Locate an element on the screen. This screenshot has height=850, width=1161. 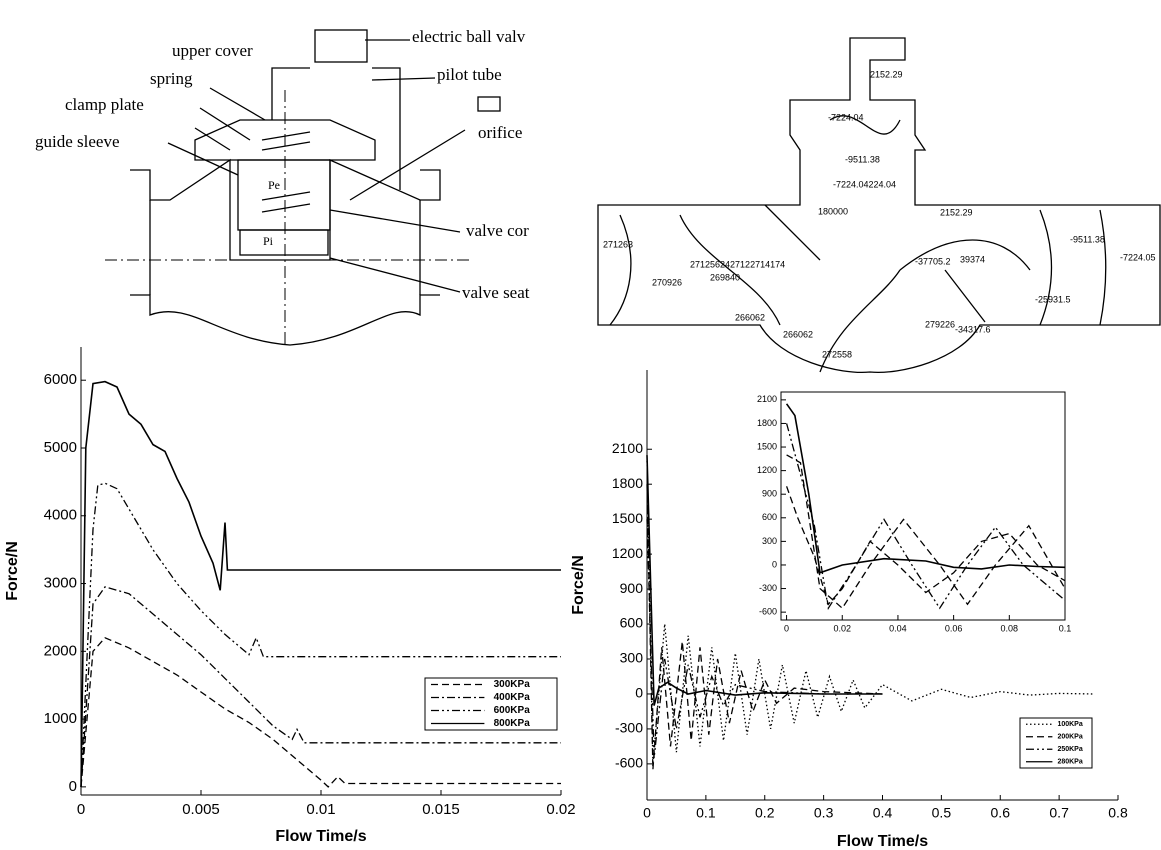
contour-lines is located at coordinates (858, 244).